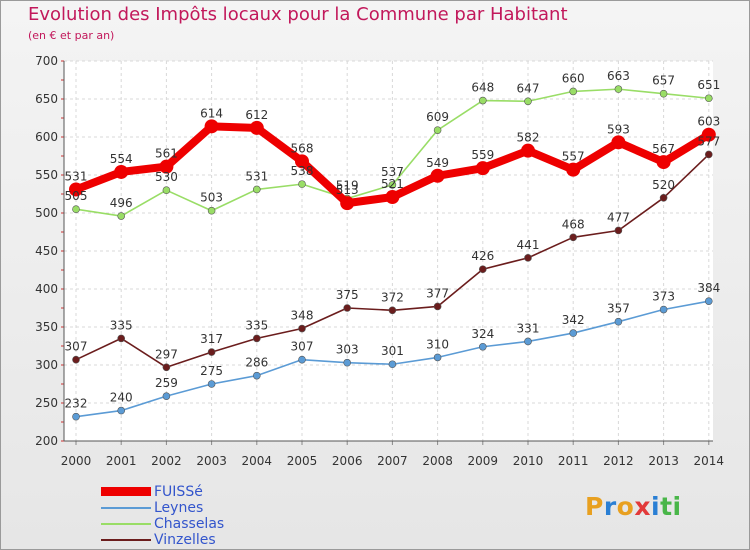 This screenshot has height=550, width=750. Describe the element at coordinates (257, 461) in the screenshot. I see `x-tick-label: 2004` at that location.